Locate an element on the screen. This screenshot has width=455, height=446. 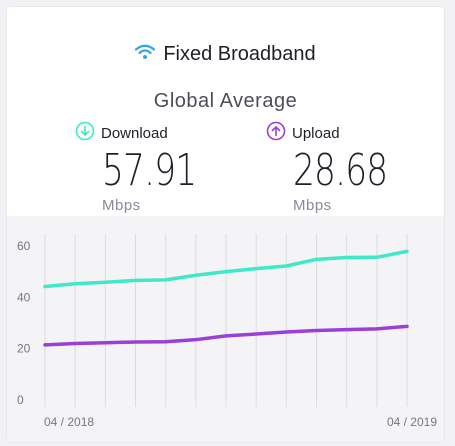
upload-metric: Upload 28.68 Mbps is located at coordinates (340, 167).